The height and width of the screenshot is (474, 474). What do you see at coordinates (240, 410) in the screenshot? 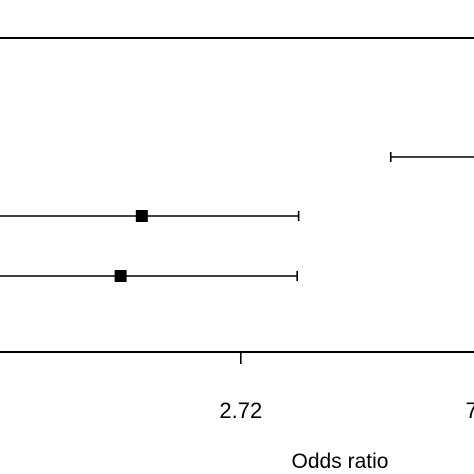
I see `x-tick-label-2: 2.72` at bounding box center [240, 410].